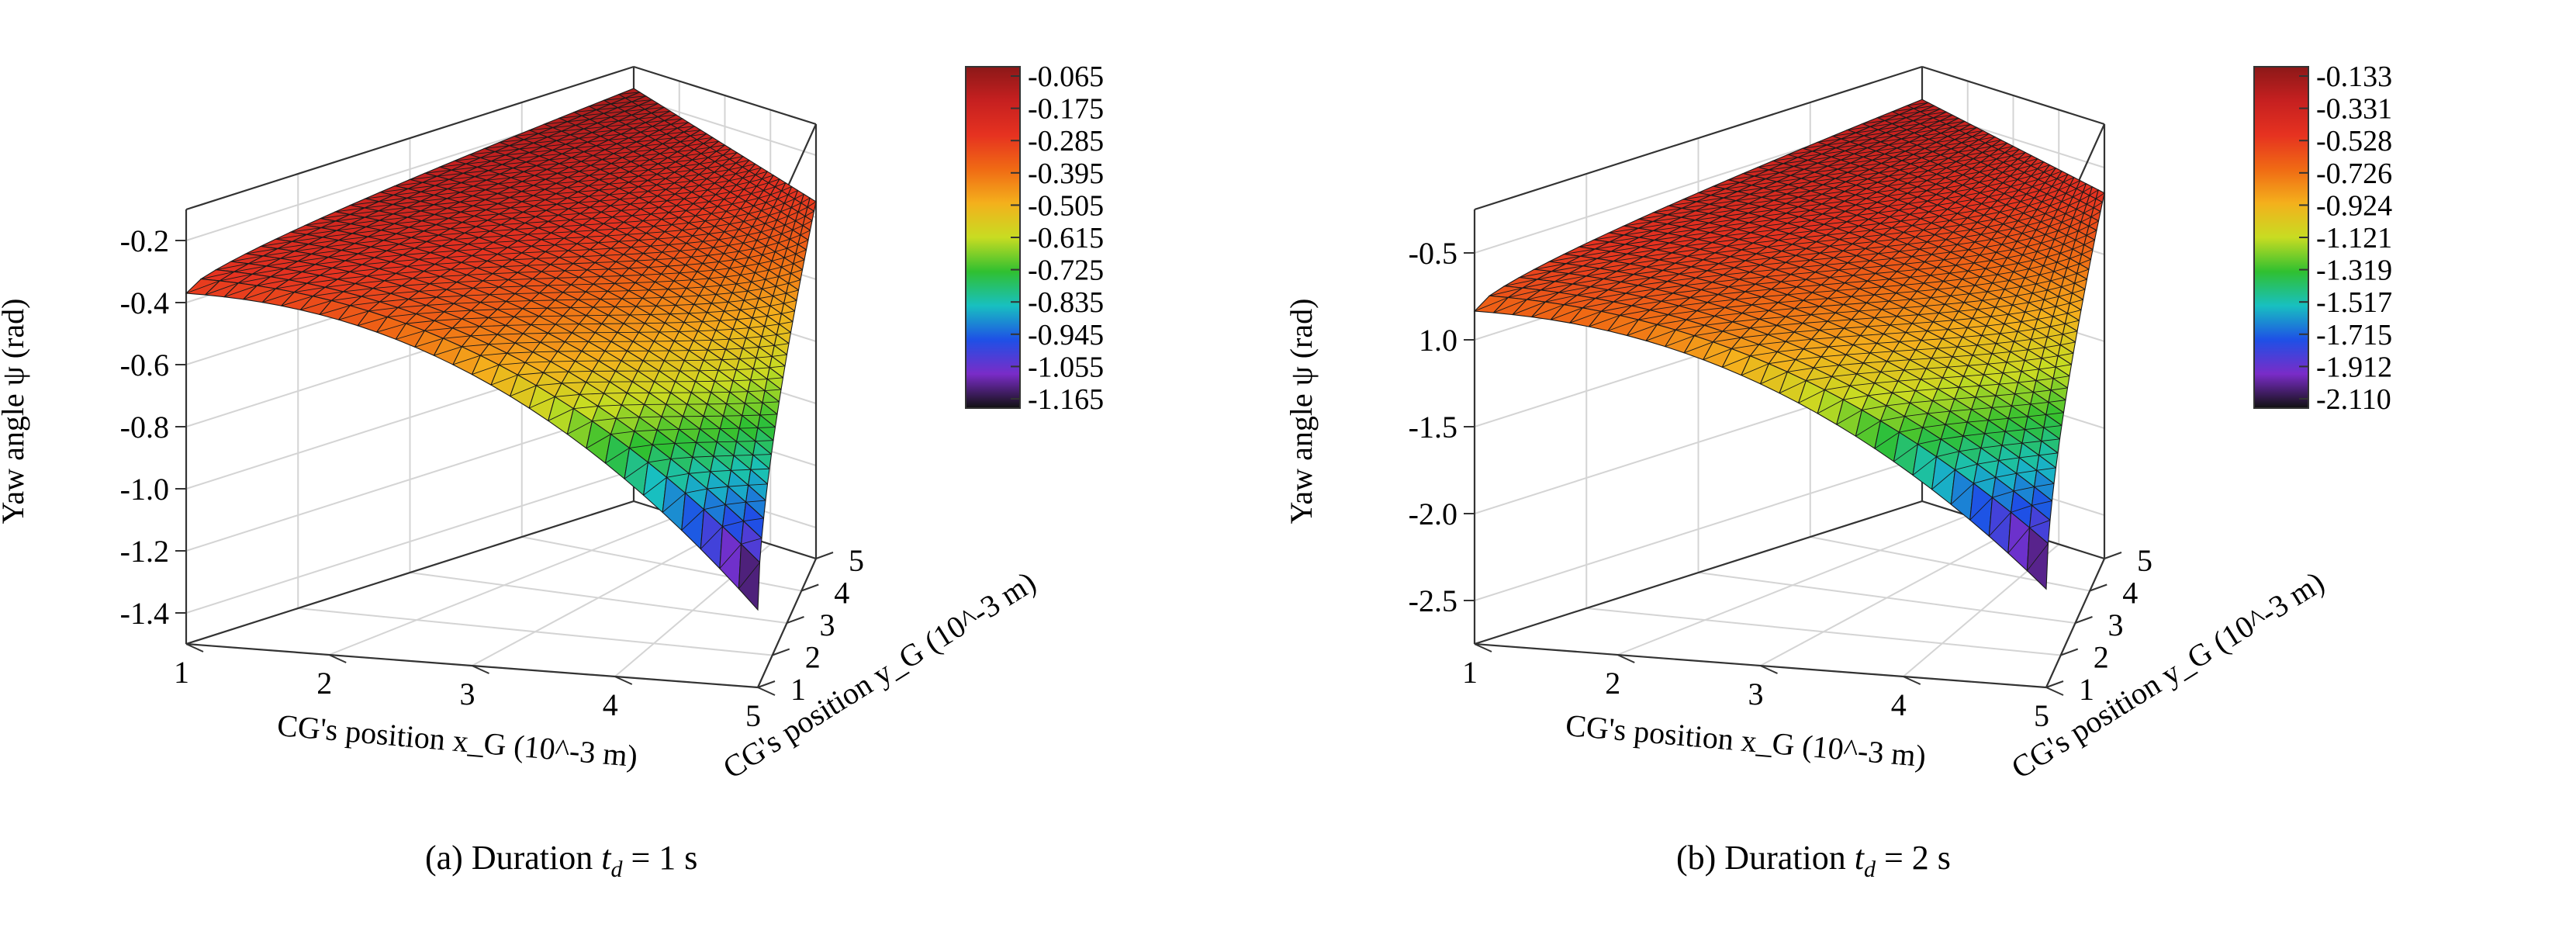 The image size is (2576, 938). I want to click on surface-mesh, so click(501, 349).